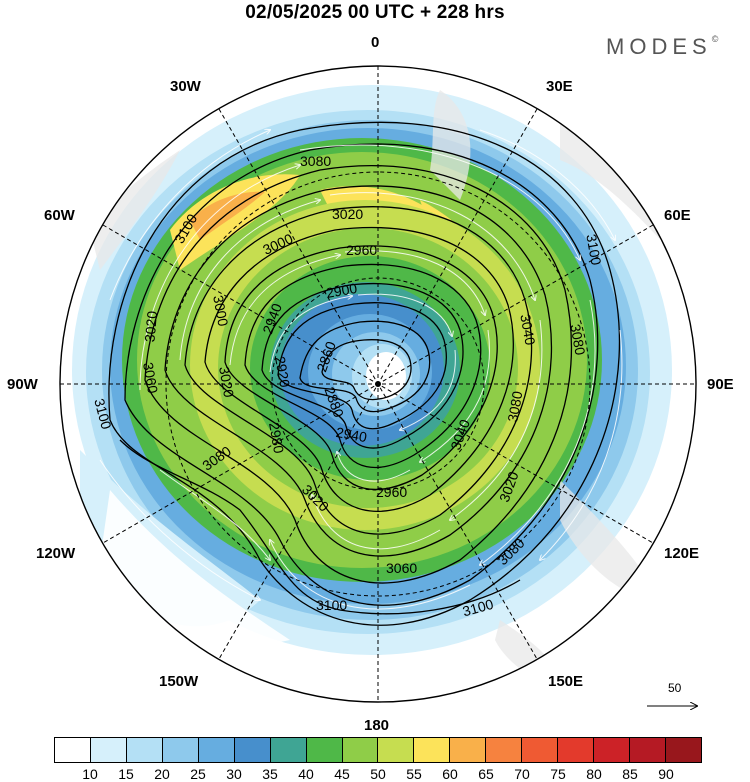 The width and height of the screenshot is (750, 782). Describe the element at coordinates (676, 697) in the screenshot. I see `vector-reference-arrow` at that location.